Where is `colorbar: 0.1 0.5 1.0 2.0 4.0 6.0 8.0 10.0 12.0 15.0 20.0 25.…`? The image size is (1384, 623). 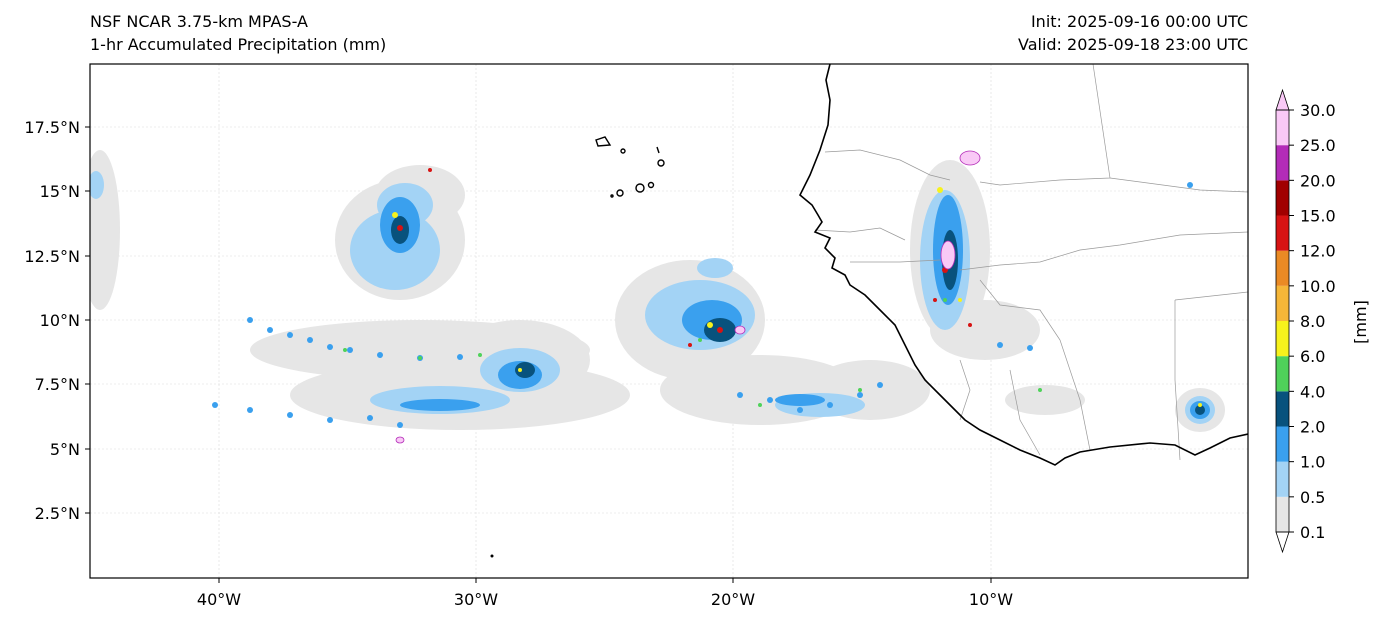 colorbar: 0.1 0.5 1.0 2.0 4.0 6.0 8.0 10.0 12.0 15.0 20.0 25.… is located at coordinates (1305, 321).